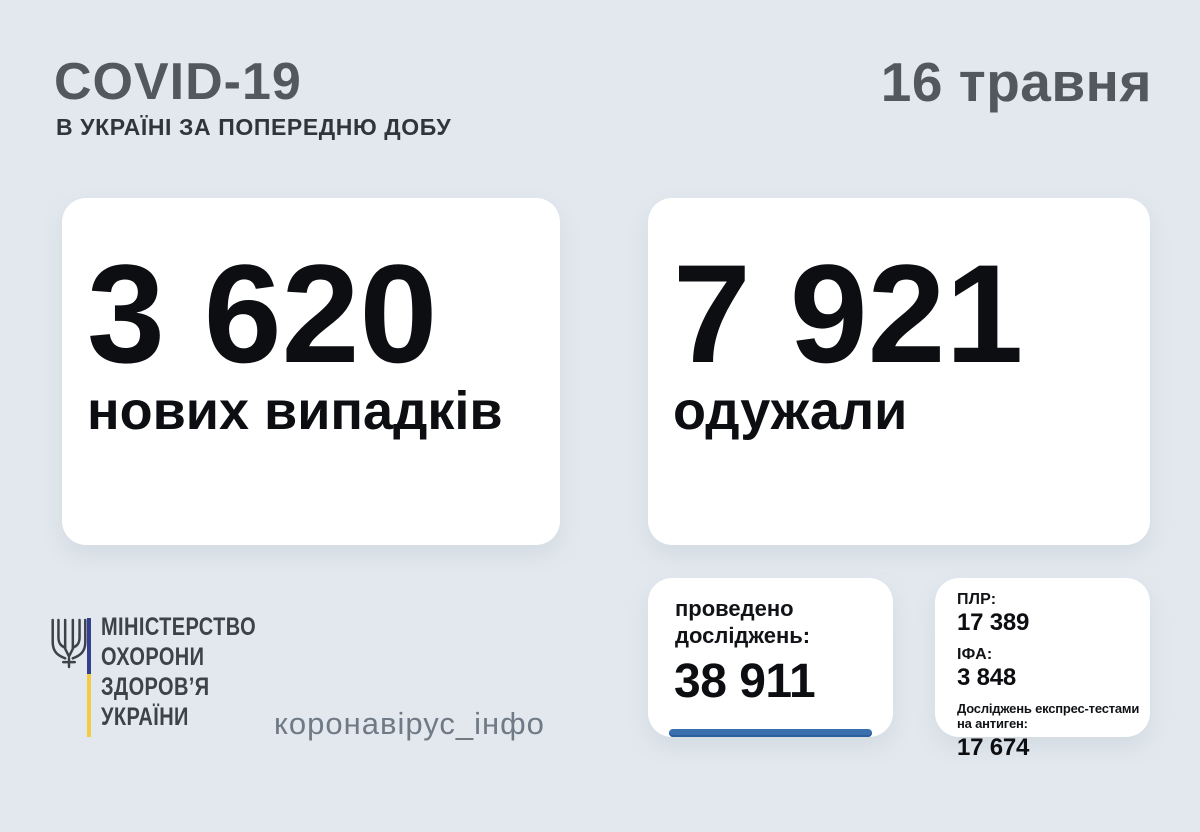 The image size is (1200, 832). I want to click on tests-value: 38 911, so click(745, 681).